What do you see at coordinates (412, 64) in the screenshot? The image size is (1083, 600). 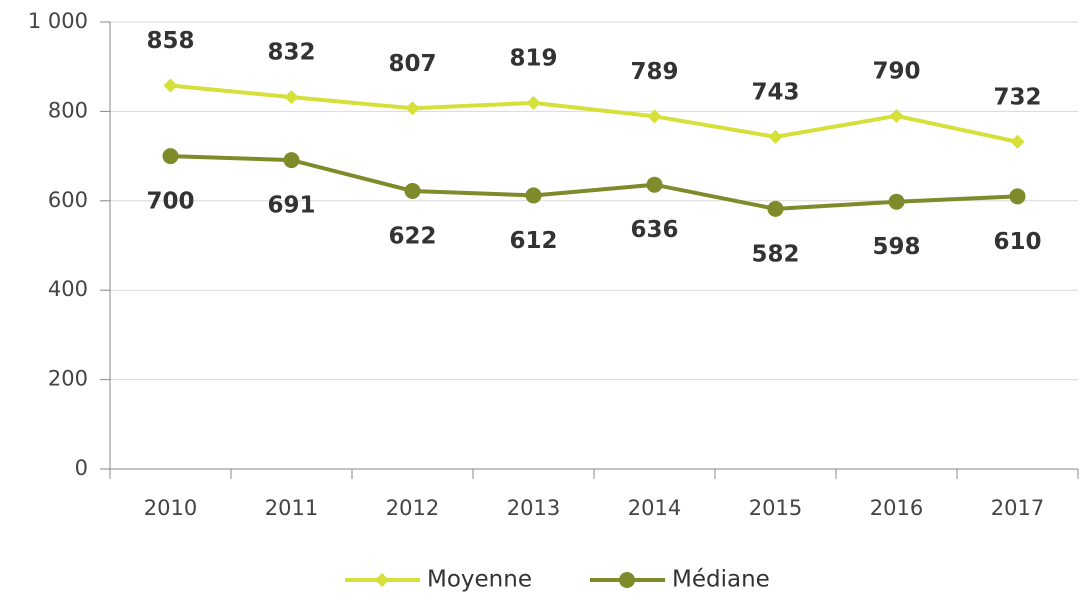 I see `data-label: 807` at bounding box center [412, 64].